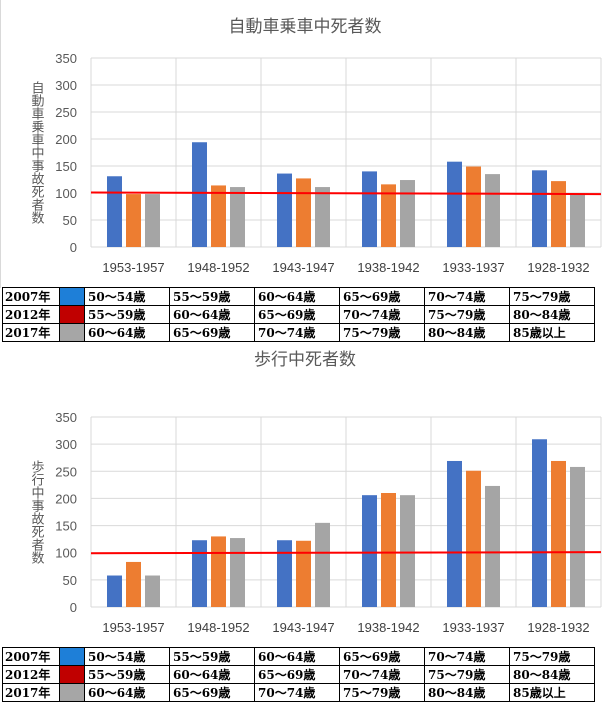 Image resolution: width=610 pixels, height=705 pixels. I want to click on bar-2012年-1933-1937, so click(473, 206).